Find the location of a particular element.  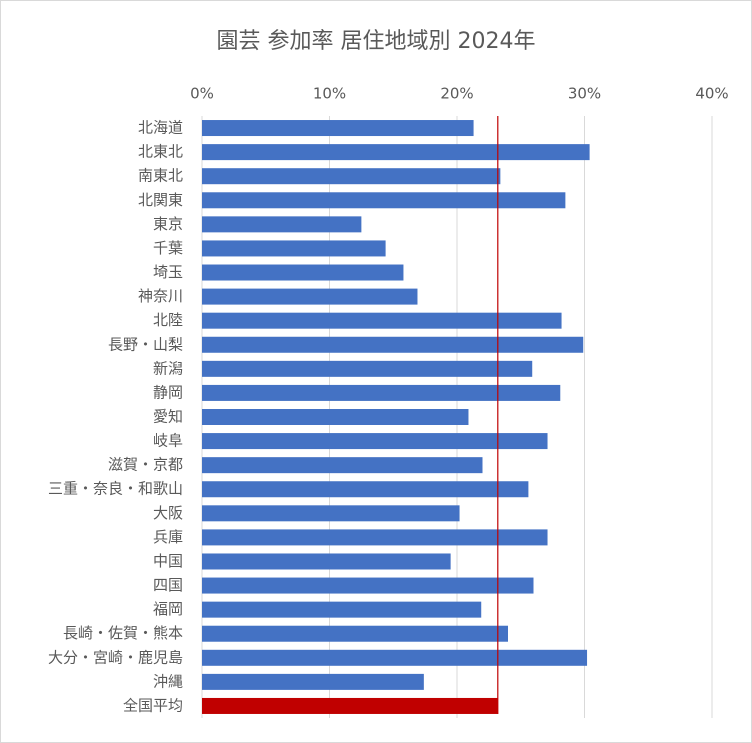

x-tick-label: 20% is located at coordinates (456, 94).